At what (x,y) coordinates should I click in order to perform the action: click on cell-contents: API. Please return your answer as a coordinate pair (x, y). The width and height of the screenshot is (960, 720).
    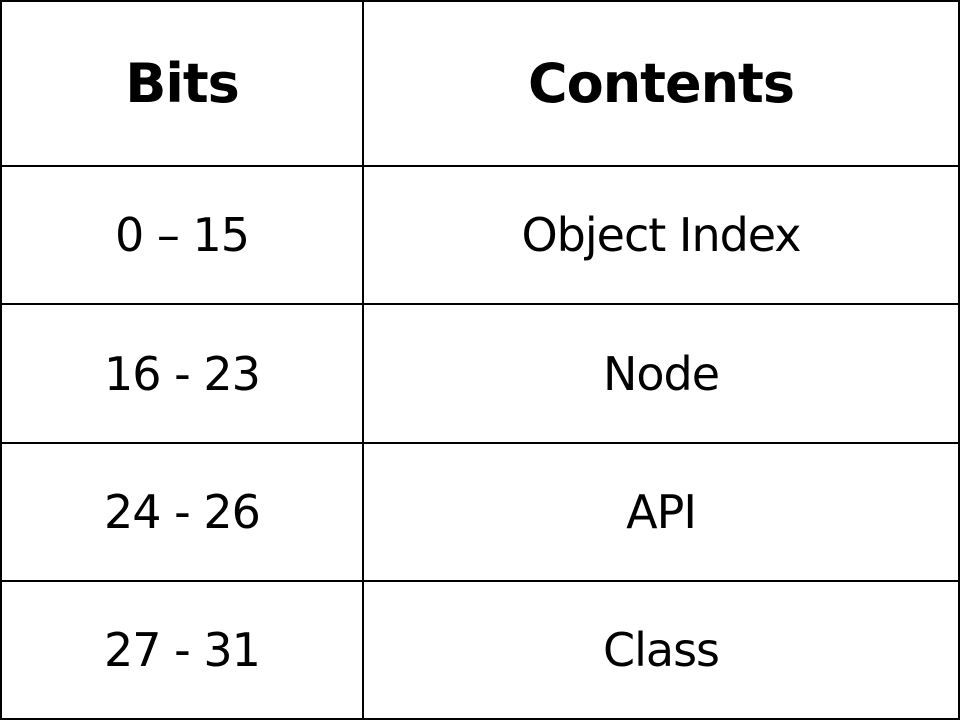
    Looking at the image, I should click on (661, 511).